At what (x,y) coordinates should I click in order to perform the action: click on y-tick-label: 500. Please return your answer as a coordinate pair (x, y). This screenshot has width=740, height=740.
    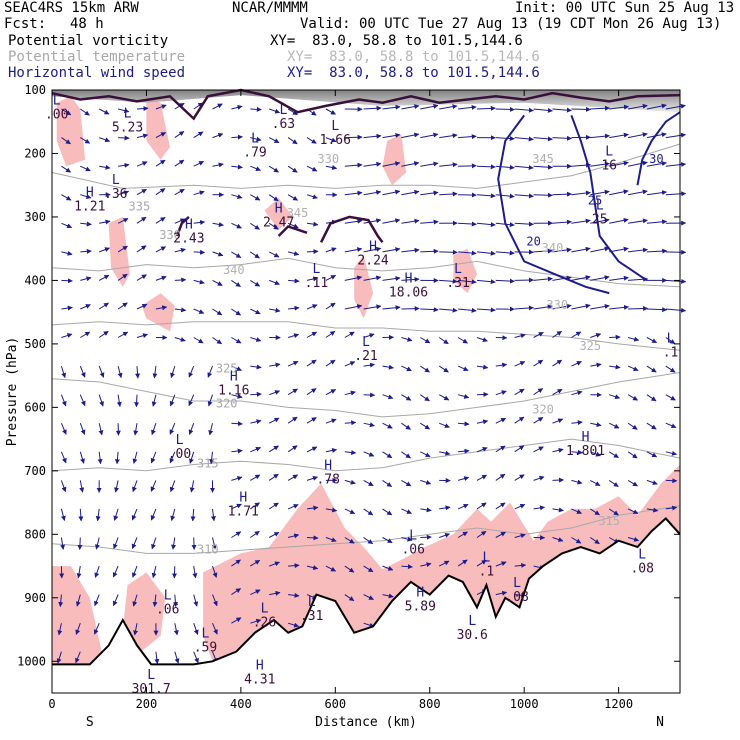
    Looking at the image, I should click on (35, 344).